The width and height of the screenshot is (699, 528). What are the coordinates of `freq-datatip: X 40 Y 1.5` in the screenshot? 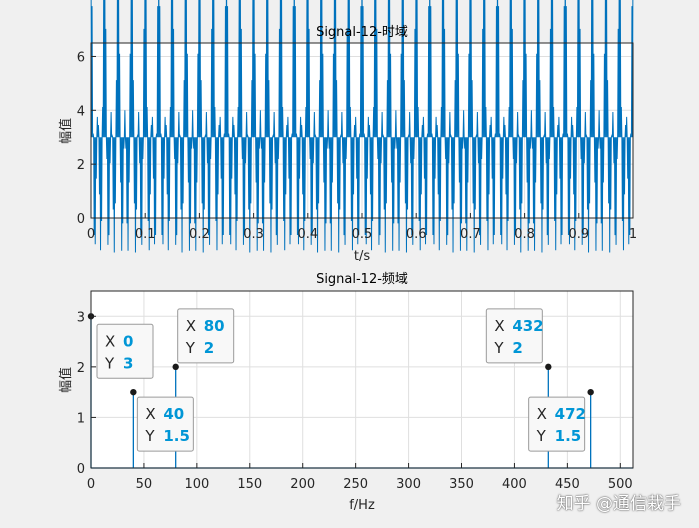 It's located at (165, 424).